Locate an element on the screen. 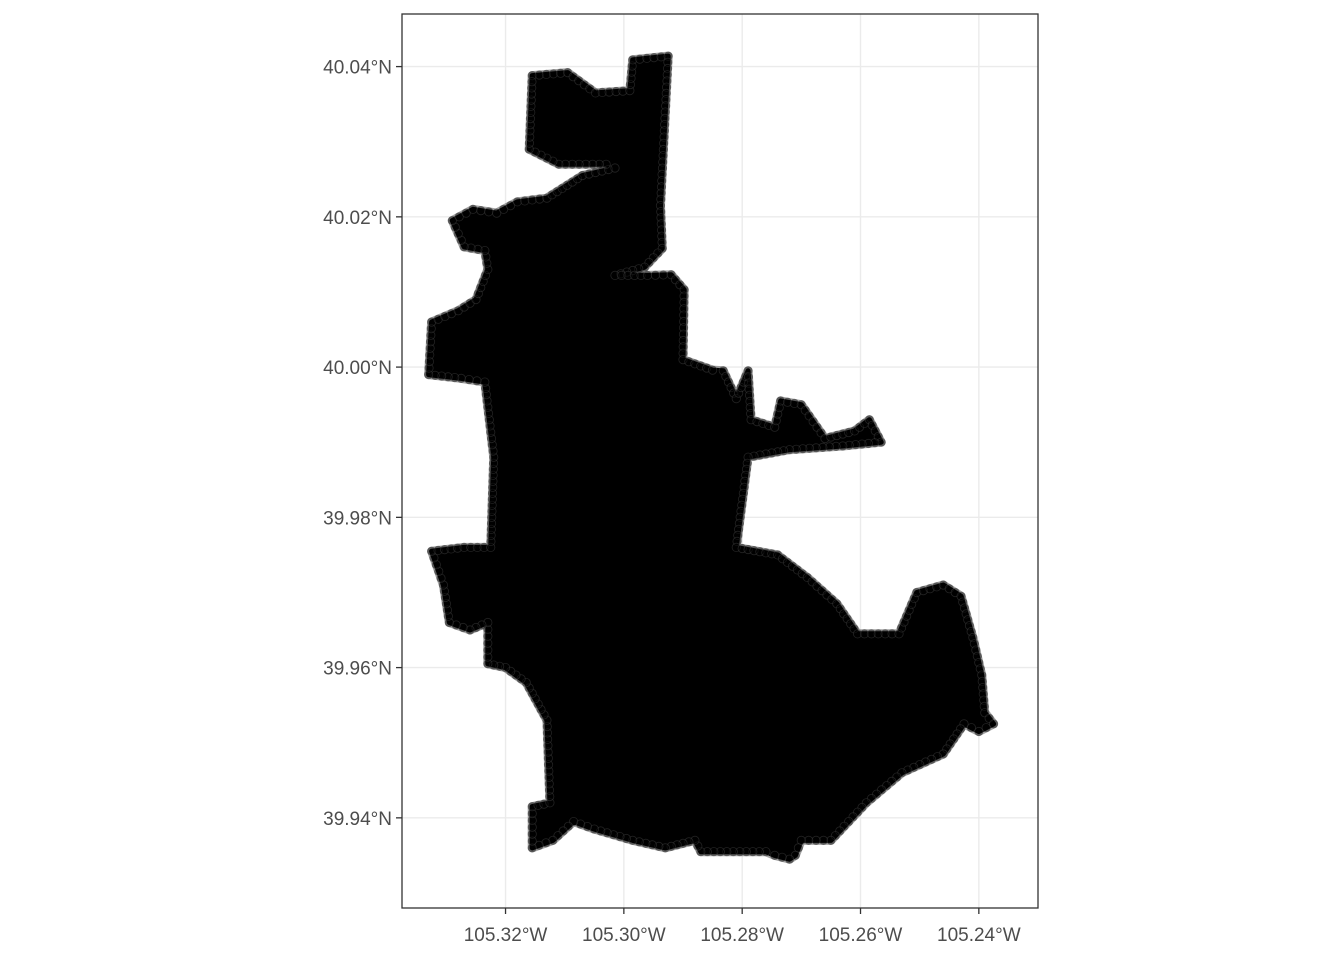 The width and height of the screenshot is (1344, 960). x-tick-label: 105.30°W is located at coordinates (624, 935).